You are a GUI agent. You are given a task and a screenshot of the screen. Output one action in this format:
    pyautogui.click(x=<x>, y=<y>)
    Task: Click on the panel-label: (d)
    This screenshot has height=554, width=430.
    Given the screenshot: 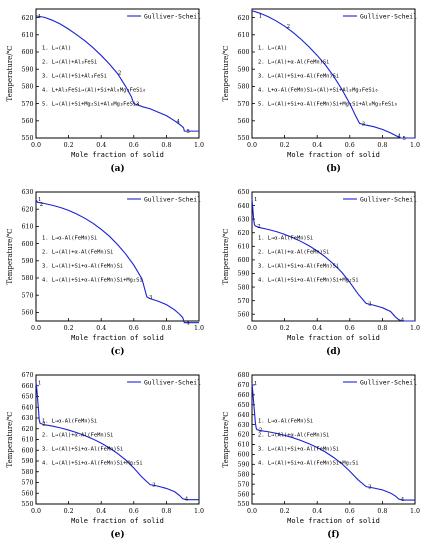 What is the action you would take?
    pyautogui.click(x=333, y=351)
    